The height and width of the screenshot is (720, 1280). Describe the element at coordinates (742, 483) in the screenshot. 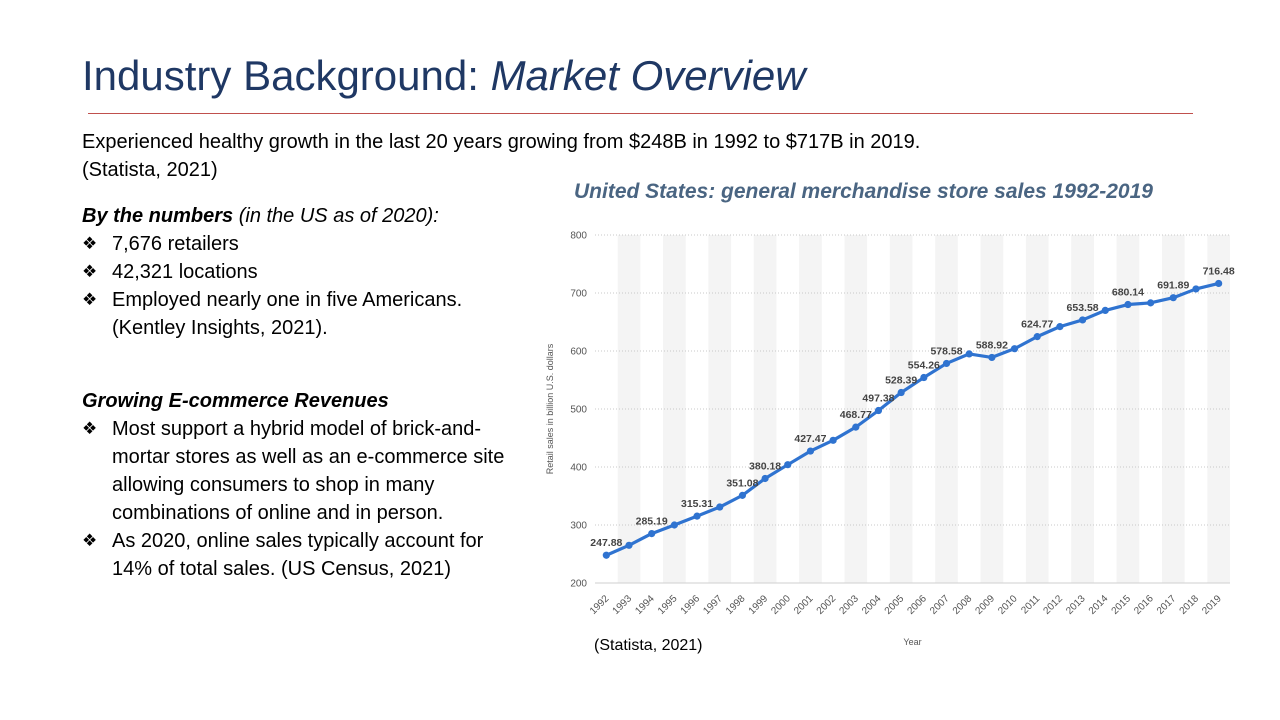

I see `data-label: 351.08` at that location.